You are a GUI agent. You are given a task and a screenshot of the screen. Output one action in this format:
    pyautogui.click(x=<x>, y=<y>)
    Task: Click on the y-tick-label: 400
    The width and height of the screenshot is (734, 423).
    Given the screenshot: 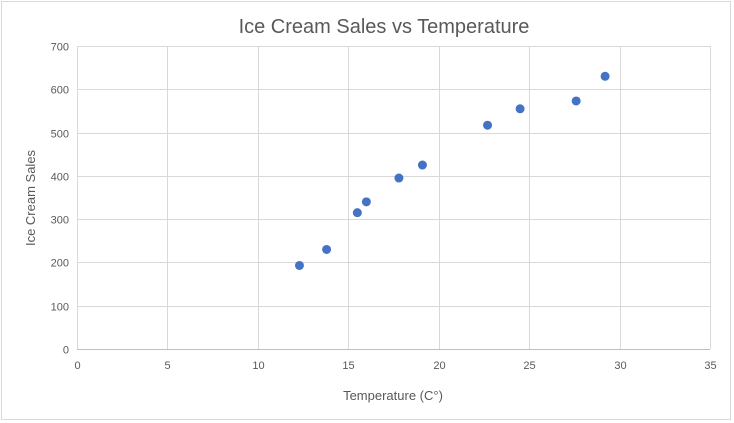 What is the action you would take?
    pyautogui.click(x=60, y=178)
    